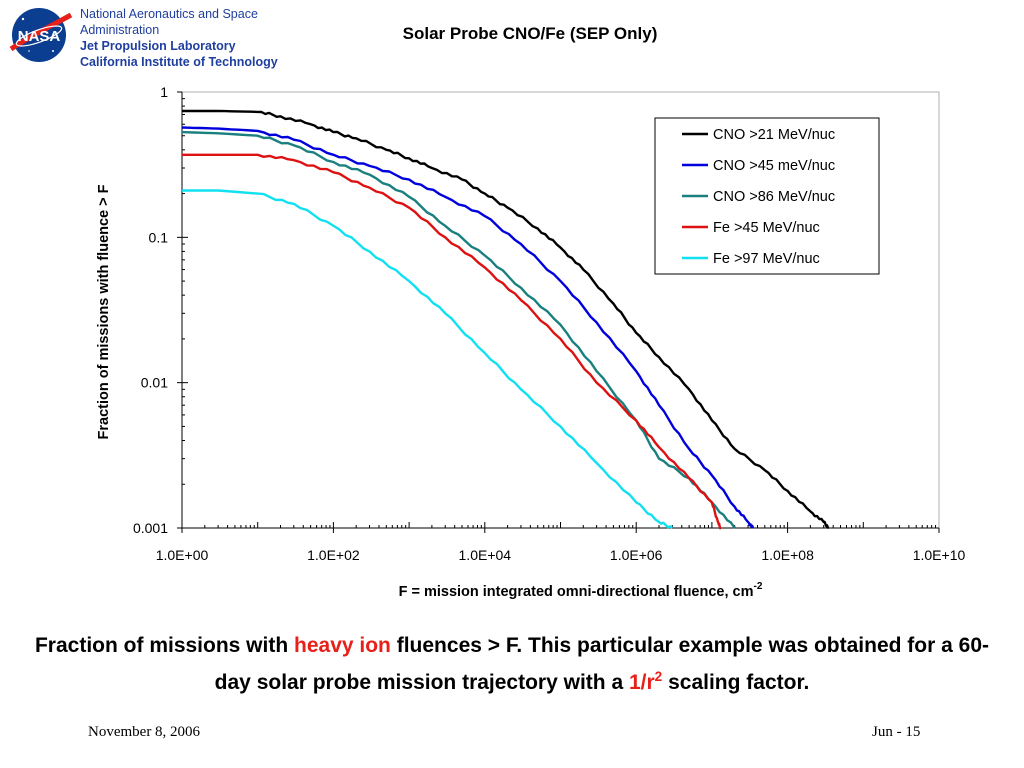 Image resolution: width=1024 pixels, height=768 pixels. I want to click on nasa-logo-text: NASA, so click(39, 36).